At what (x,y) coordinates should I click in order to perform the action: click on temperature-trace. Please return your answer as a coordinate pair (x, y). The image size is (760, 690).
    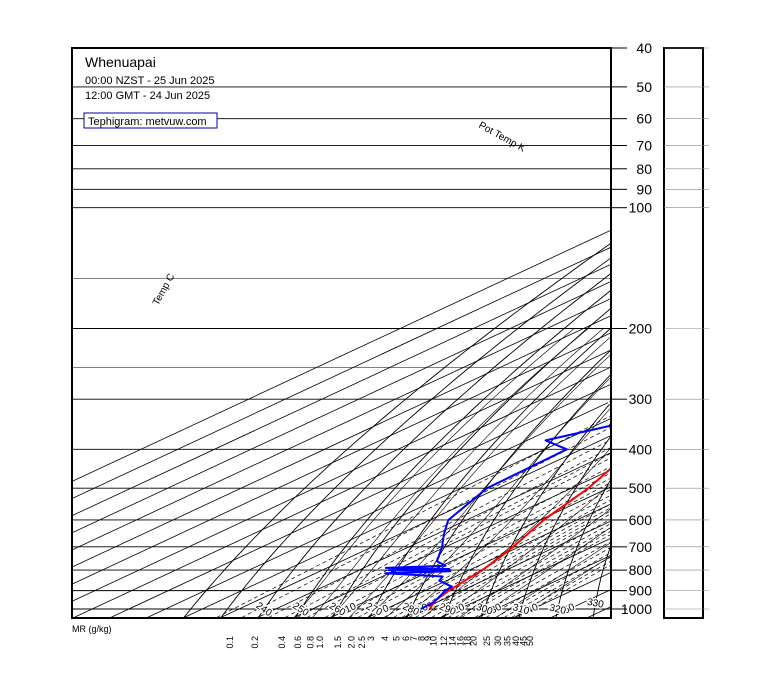
    Looking at the image, I should click on (520, 538).